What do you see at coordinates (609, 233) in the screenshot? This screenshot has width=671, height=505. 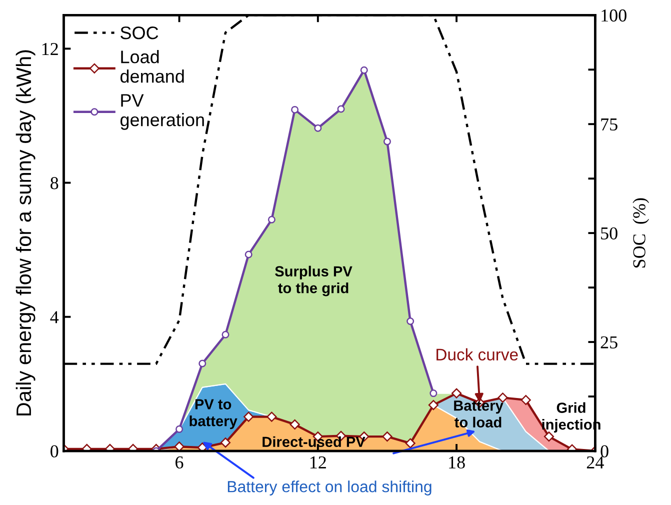 I see `y2-tick-label: 50` at bounding box center [609, 233].